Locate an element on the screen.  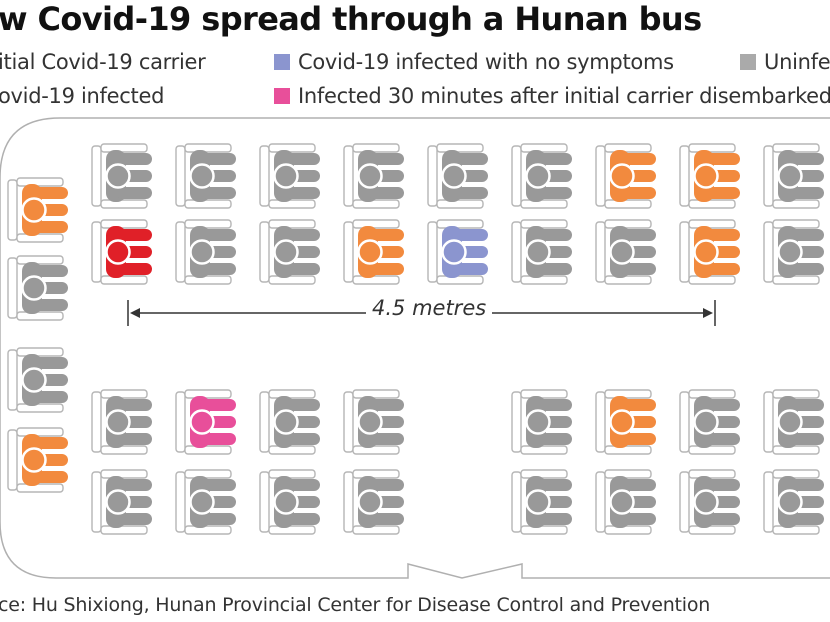
legend-asymptomatic-swatch is located at coordinates (282, 62).